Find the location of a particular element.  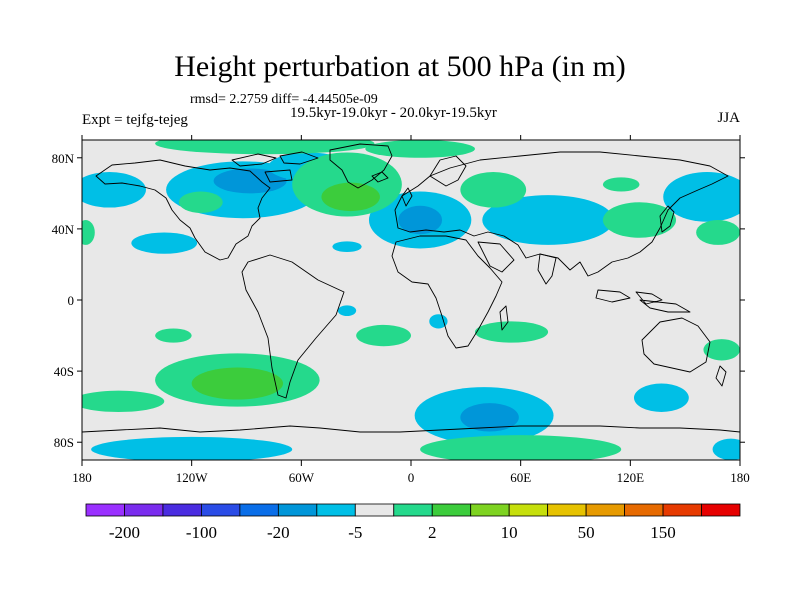

coast-eurasia is located at coordinates (561, 214).